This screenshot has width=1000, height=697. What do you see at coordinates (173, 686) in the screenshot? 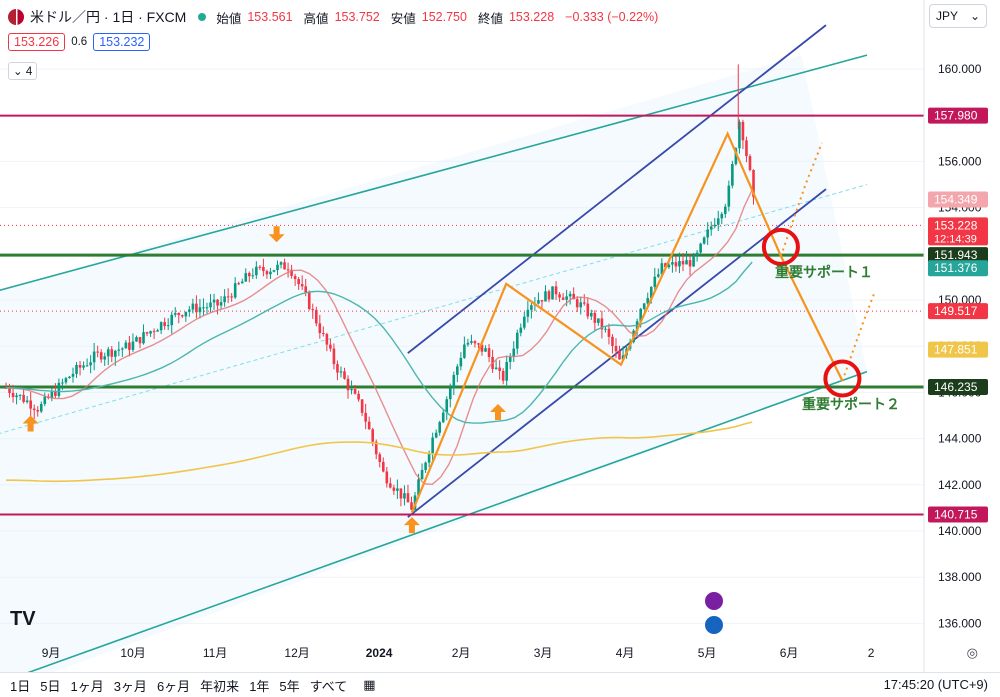
I see `range-6m: 6ヶ月` at bounding box center [173, 686].